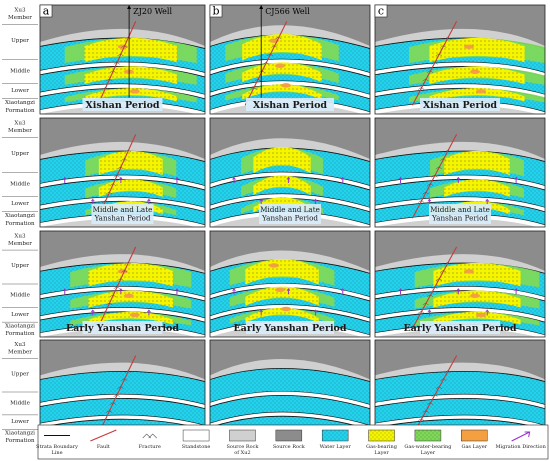  What do you see at coordinates (242, 435) in the screenshot?
I see `legend-swatch` at bounding box center [242, 435].